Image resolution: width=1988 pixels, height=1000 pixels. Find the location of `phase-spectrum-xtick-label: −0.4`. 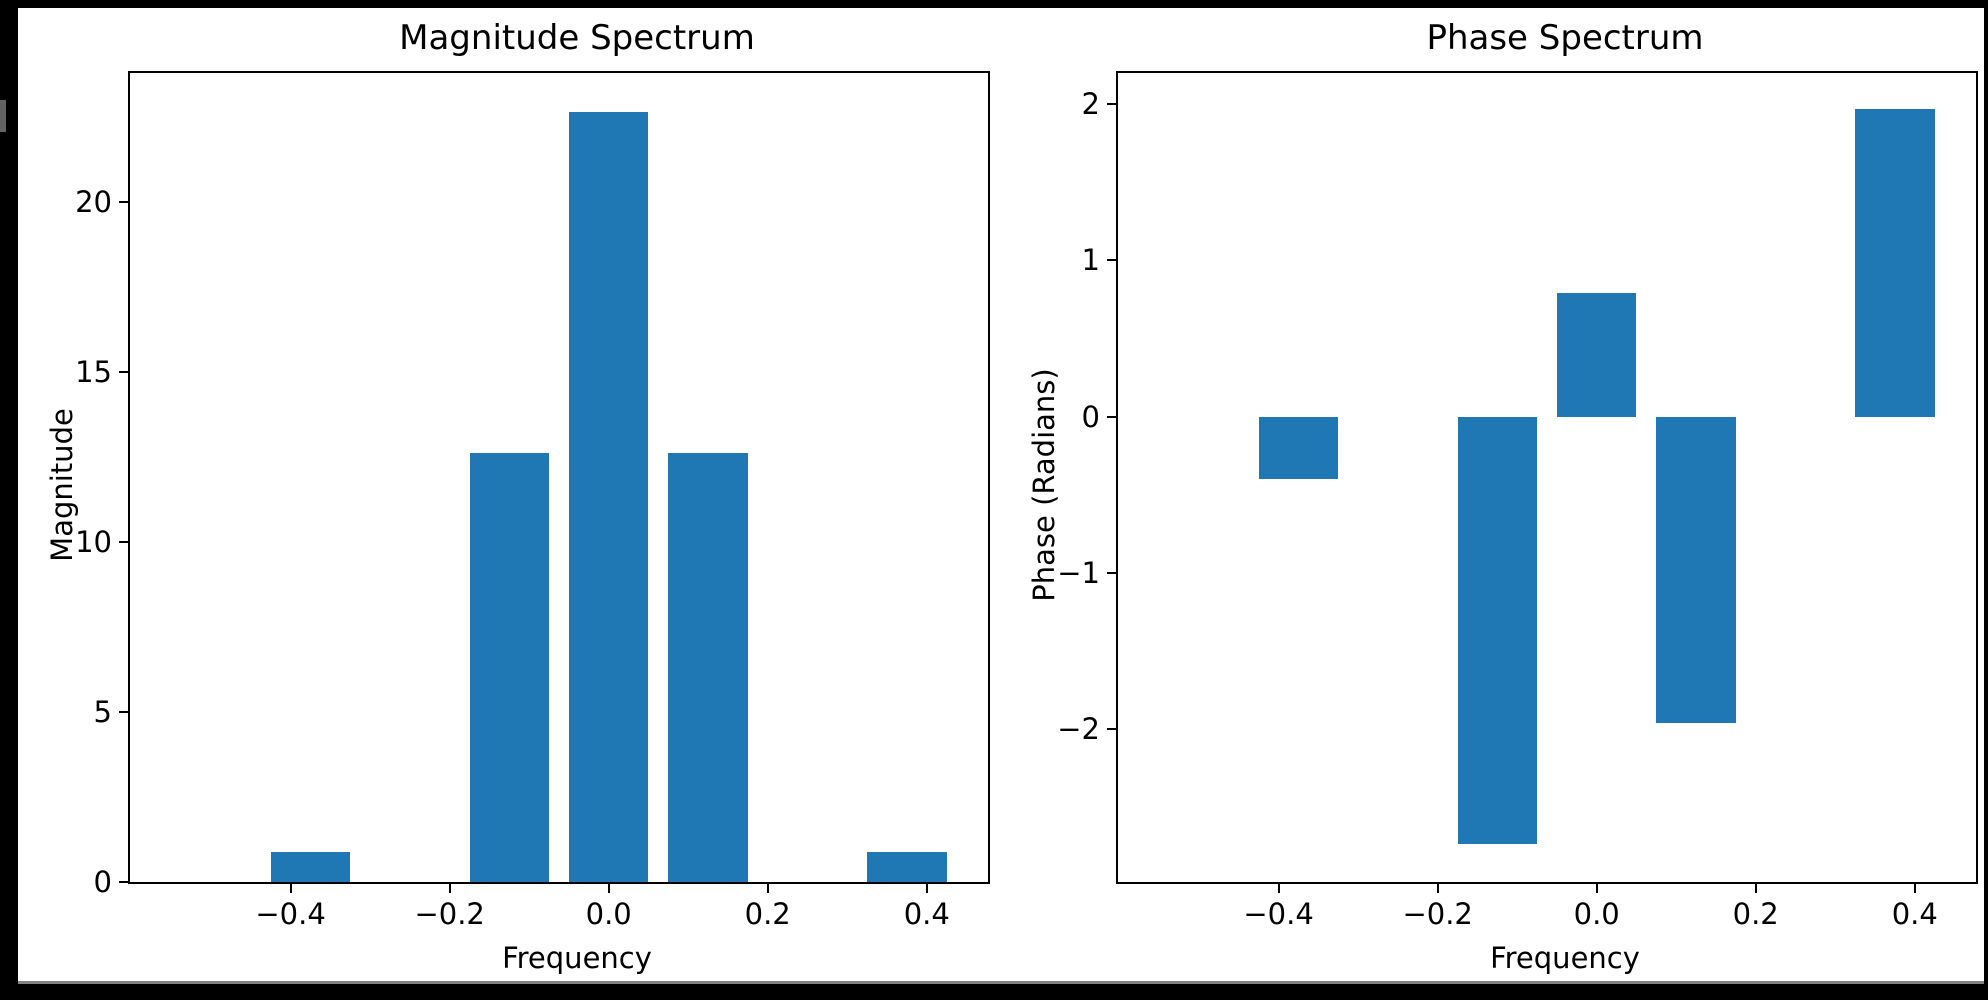

phase-spectrum-xtick-label: −0.4 is located at coordinates (1278, 914).